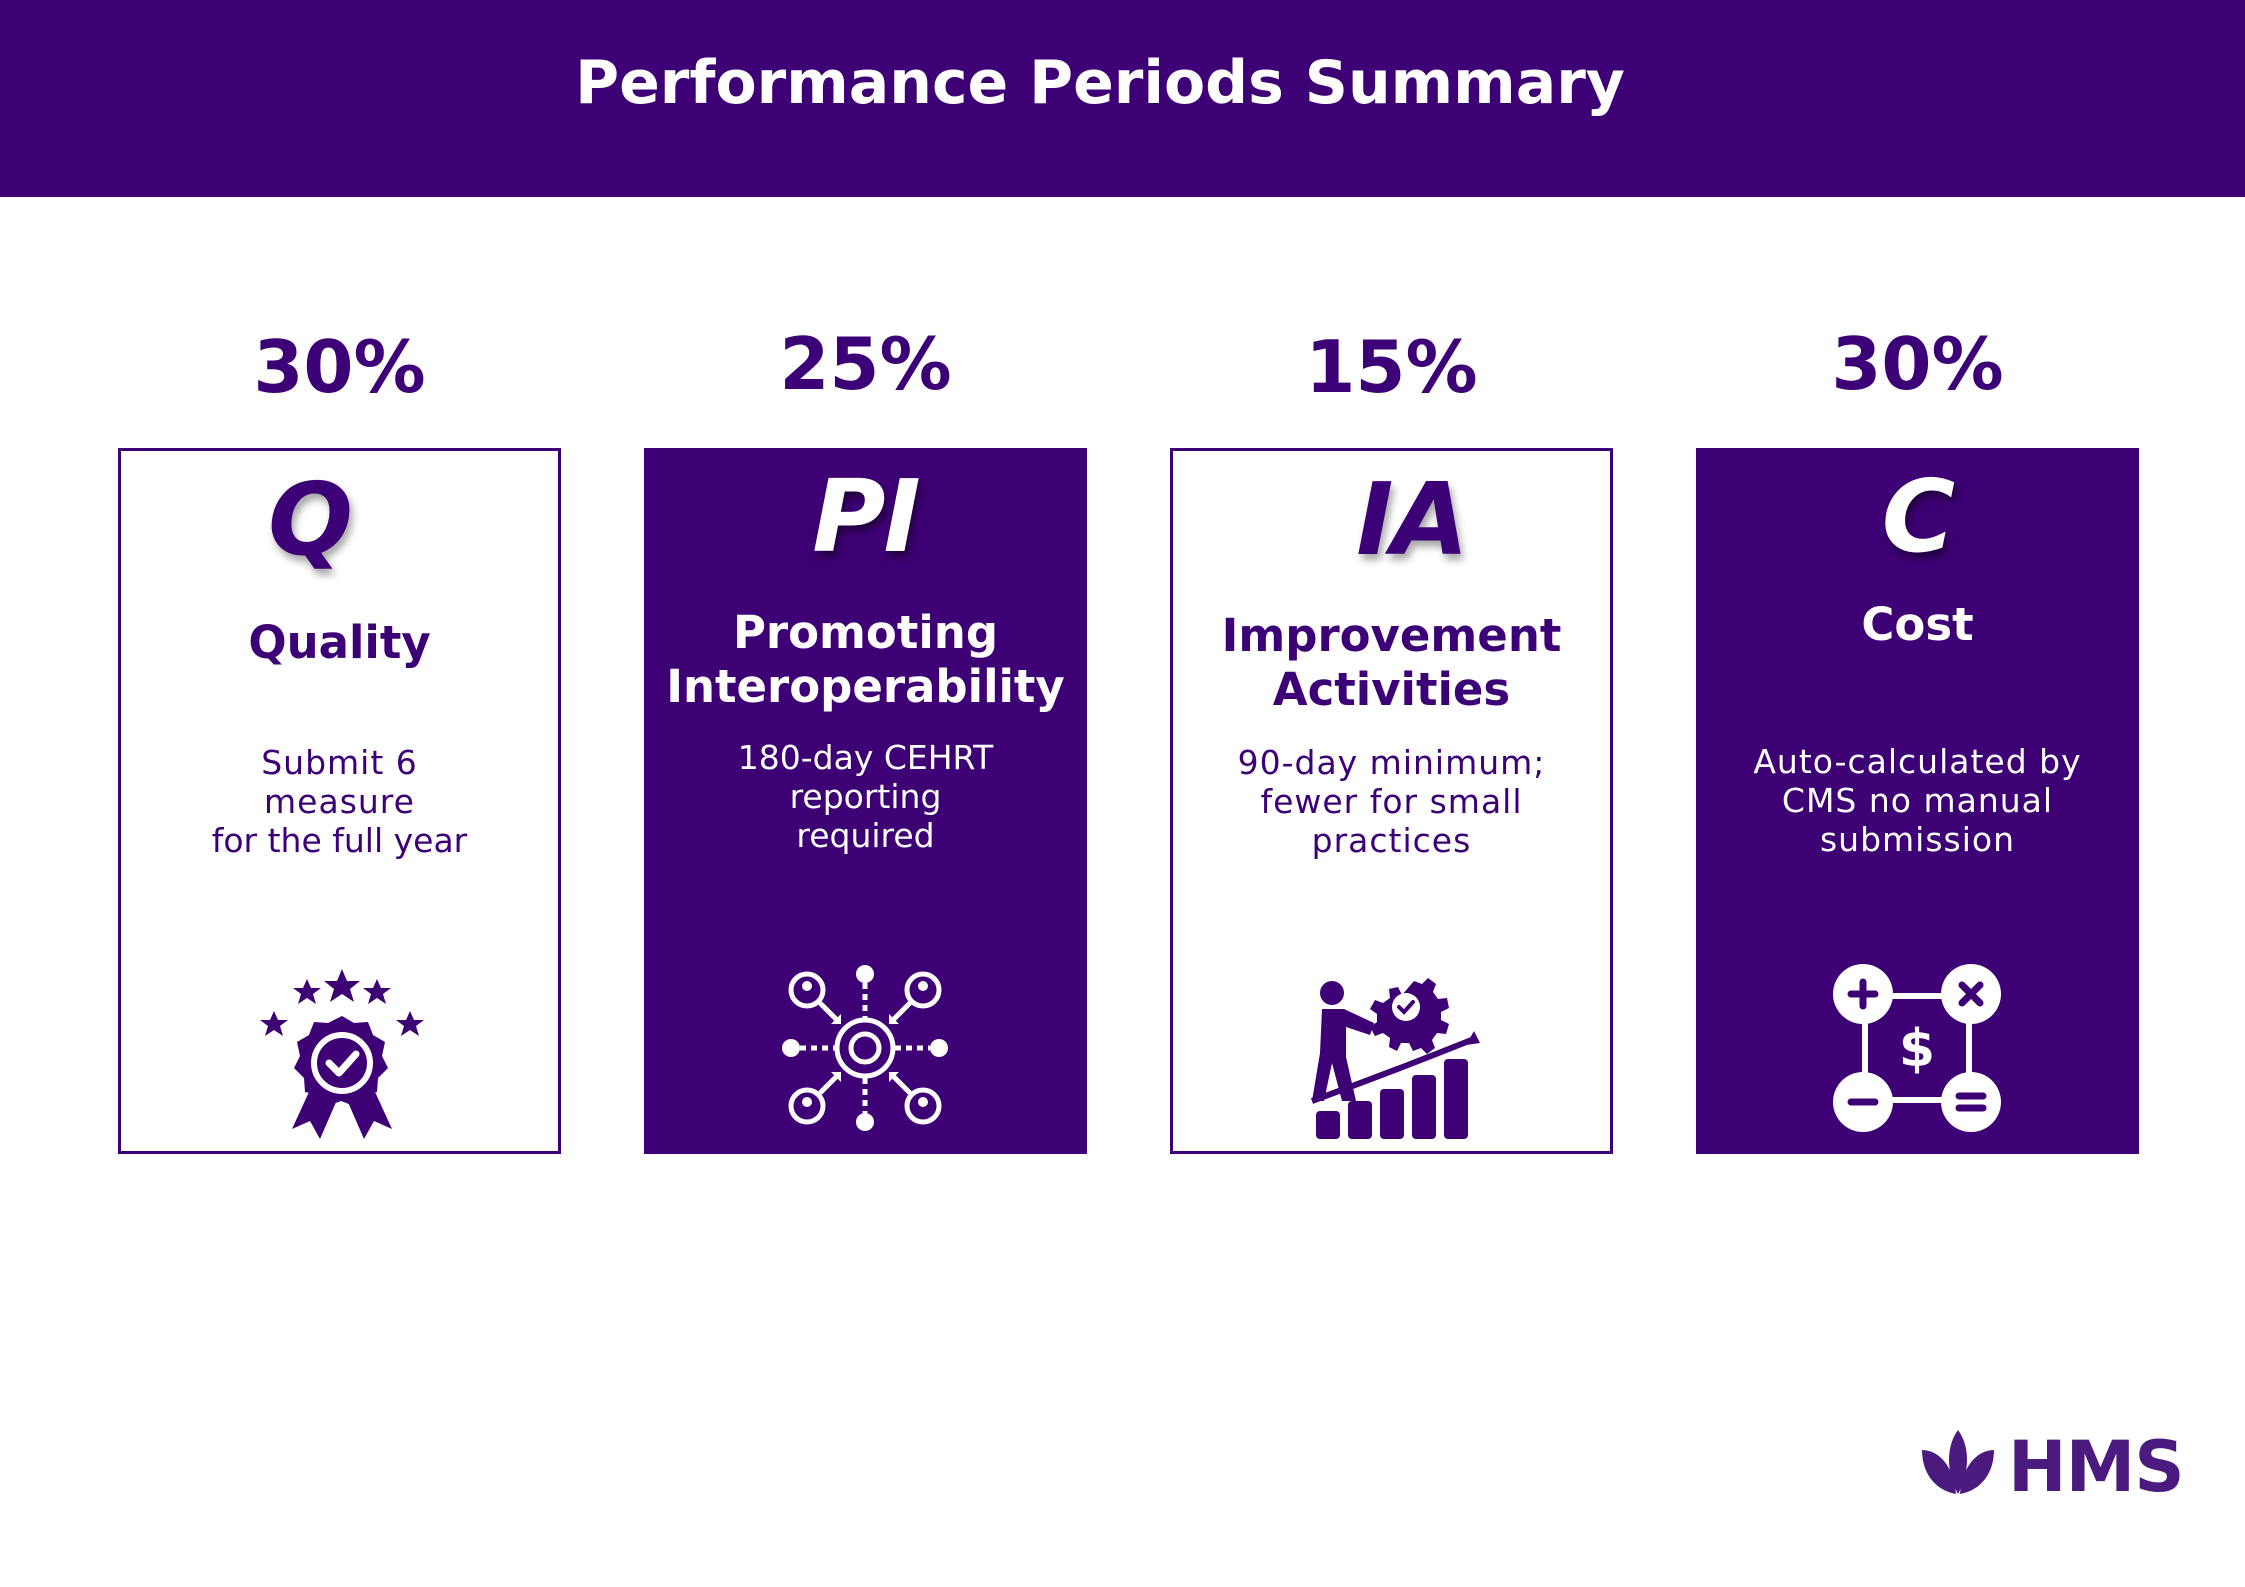  What do you see at coordinates (1100, 83) in the screenshot?
I see `page-title: Performance Periods Summary` at bounding box center [1100, 83].